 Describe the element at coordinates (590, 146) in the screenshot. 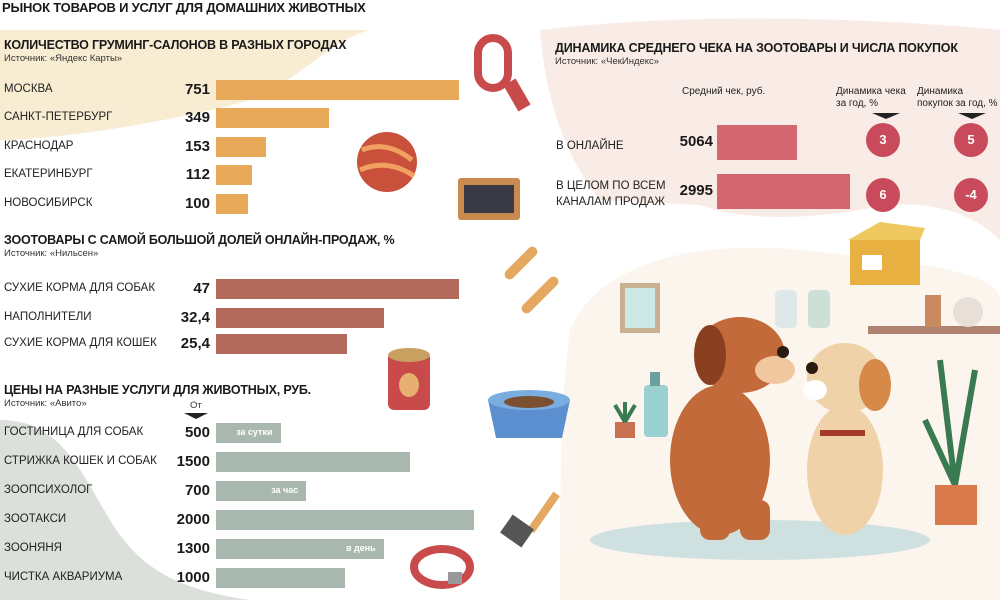

I see `row-label: В ОНЛАЙНЕ` at that location.